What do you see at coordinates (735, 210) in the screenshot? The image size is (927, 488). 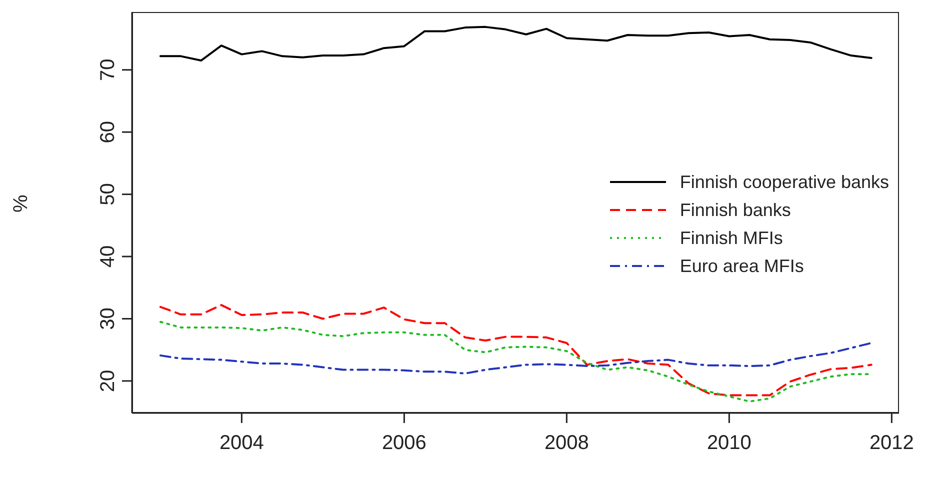 I see `legend-label: Finnish banks` at bounding box center [735, 210].